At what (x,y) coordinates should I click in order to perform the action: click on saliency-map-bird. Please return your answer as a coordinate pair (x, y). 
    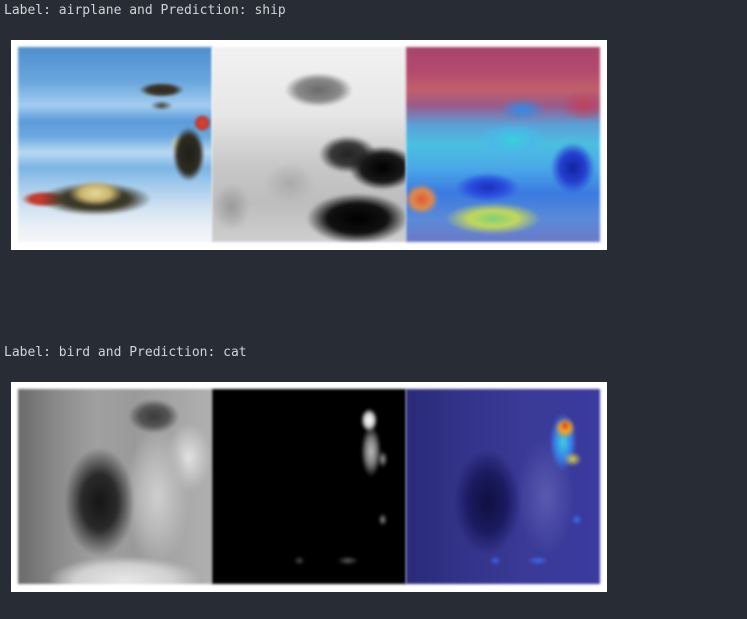
    Looking at the image, I should click on (309, 486).